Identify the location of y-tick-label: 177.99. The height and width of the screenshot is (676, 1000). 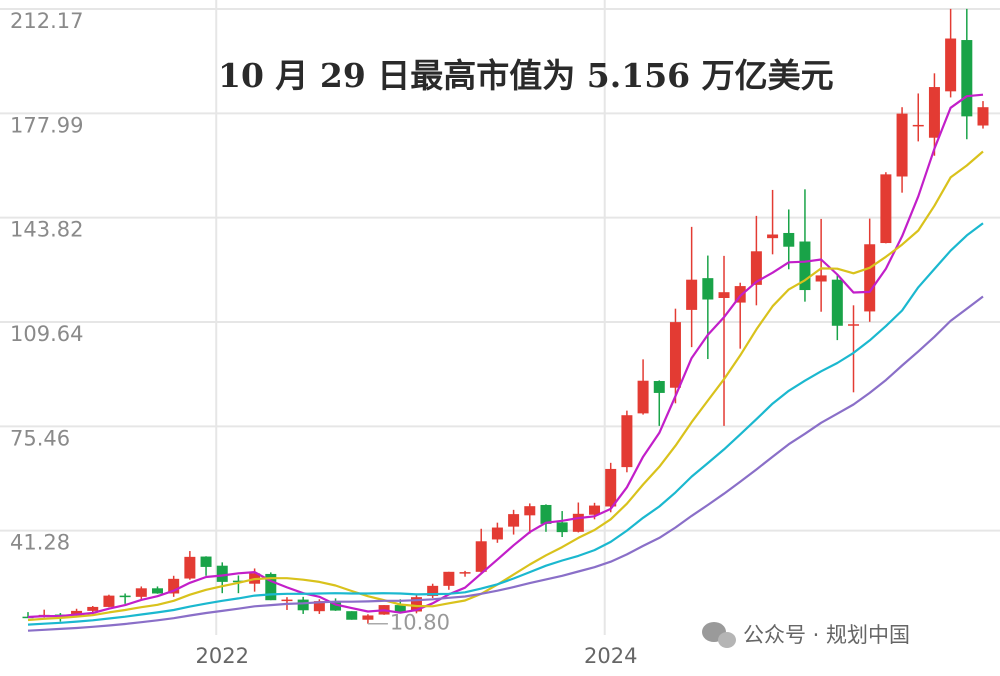
(46, 125).